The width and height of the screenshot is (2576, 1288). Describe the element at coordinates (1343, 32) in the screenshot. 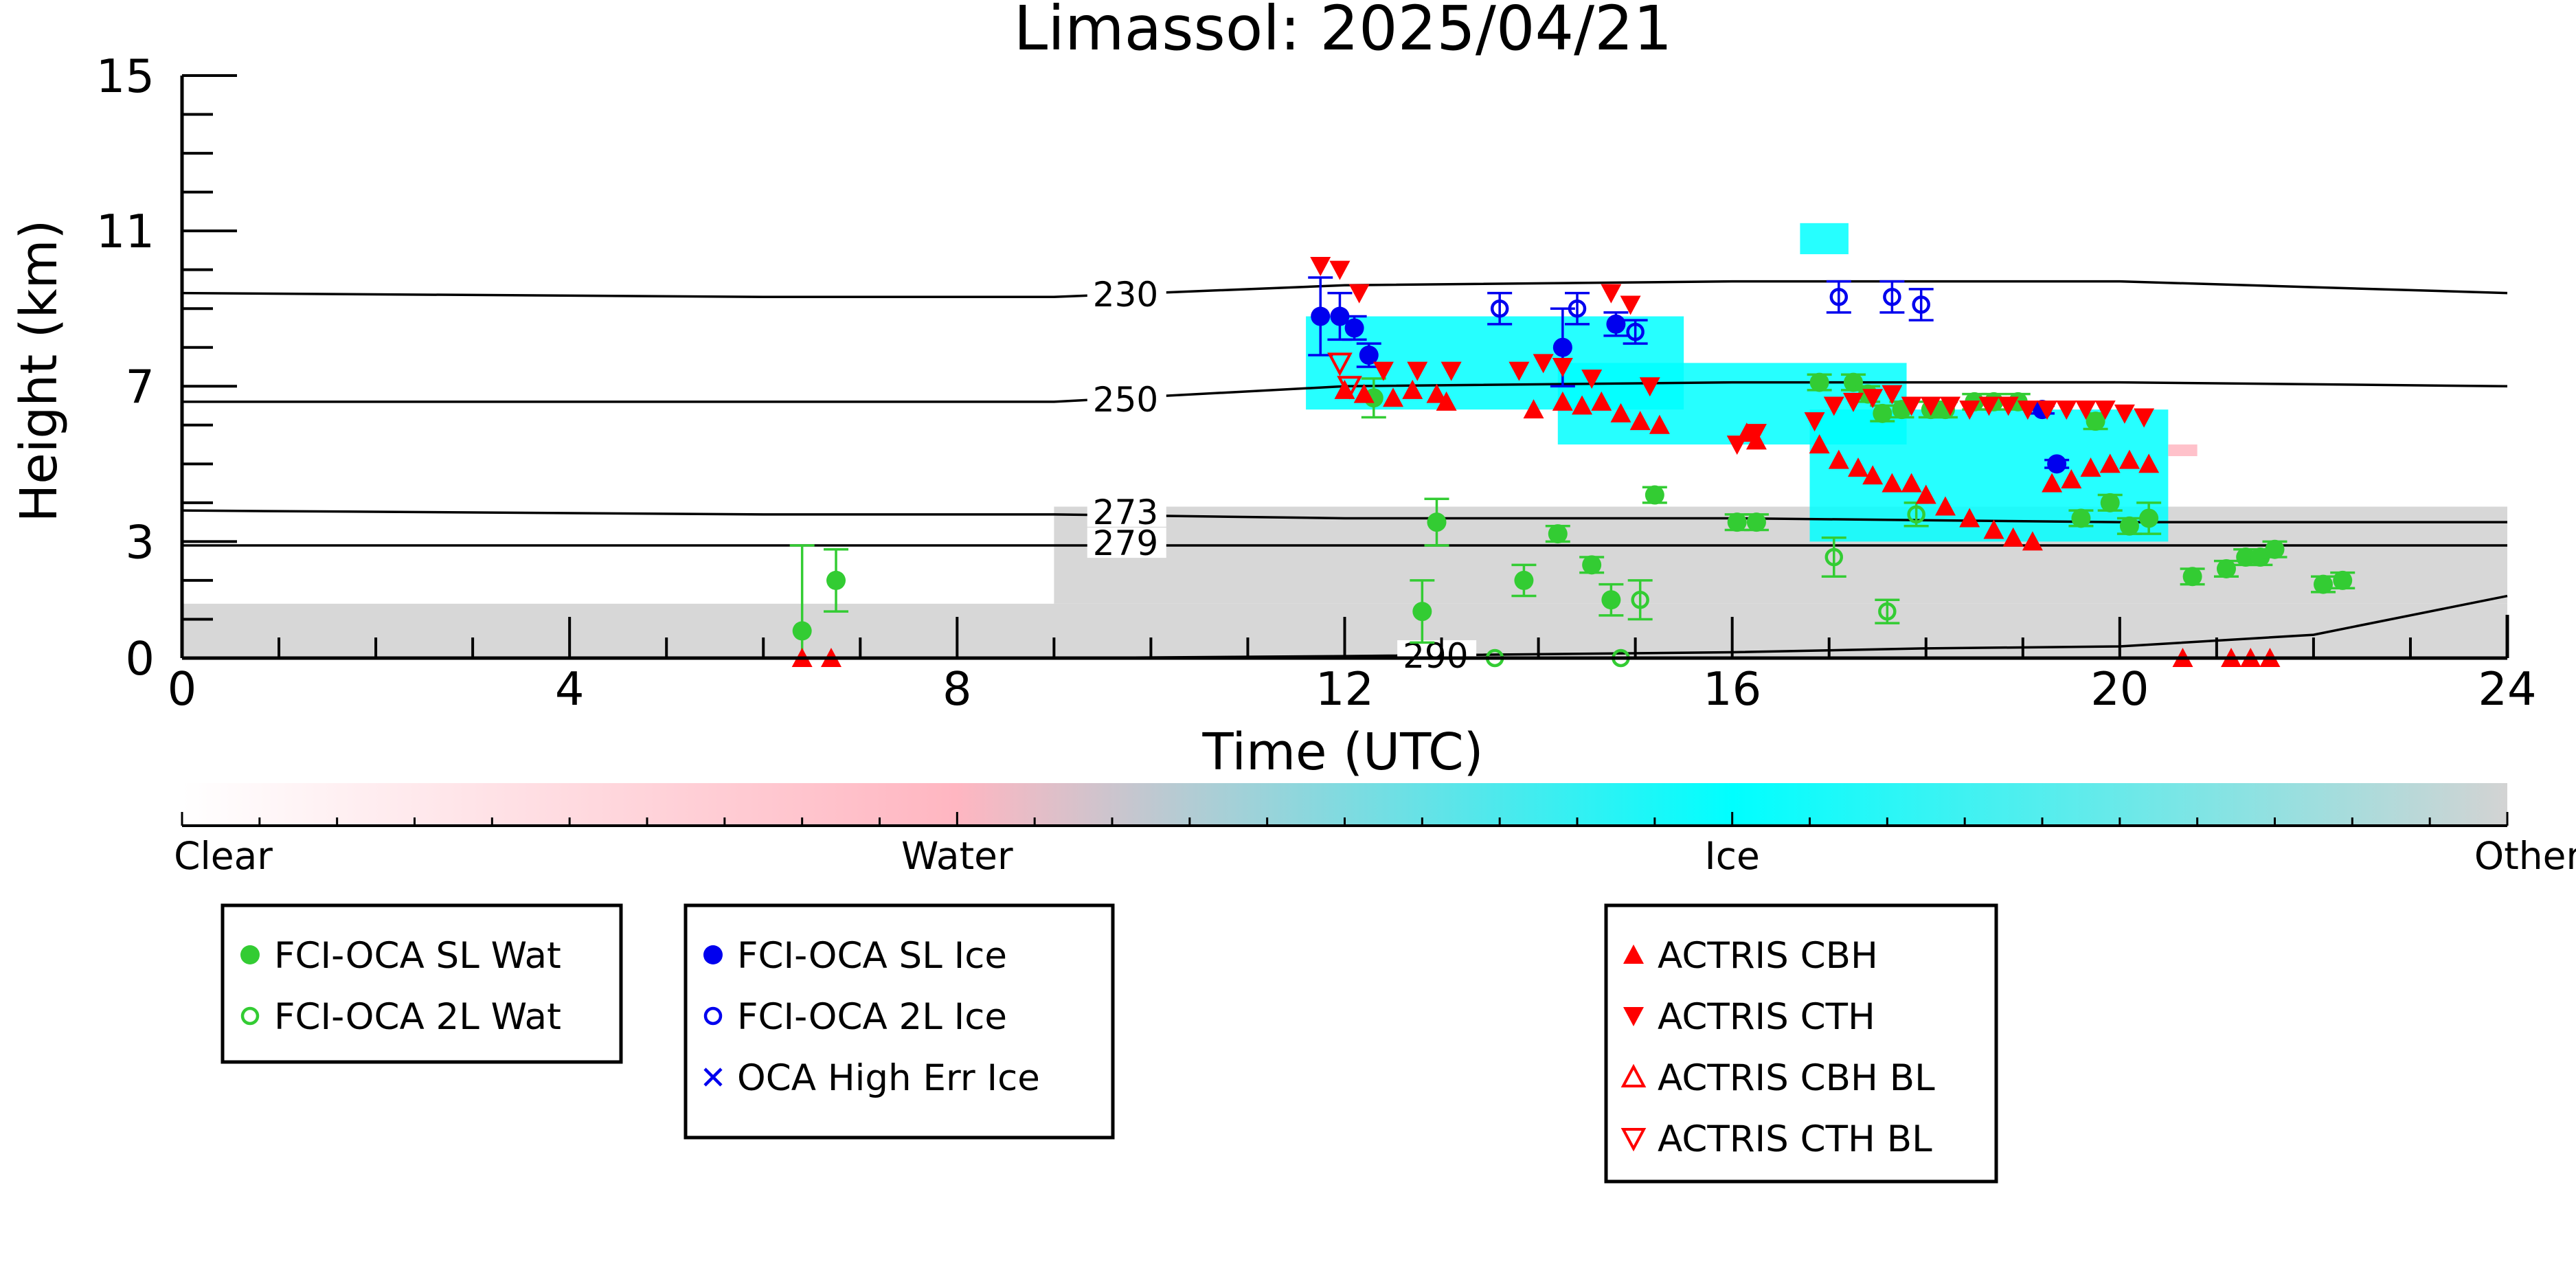

I see `chart-title: Limassol: 2025/04/21` at that location.